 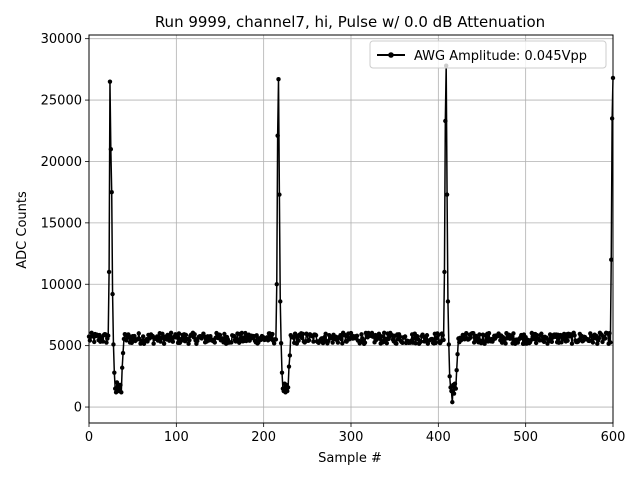 What do you see at coordinates (65, 224) in the screenshot?
I see `y-ticks: 0 5000 10000 15000 20000 25000 30000` at bounding box center [65, 224].